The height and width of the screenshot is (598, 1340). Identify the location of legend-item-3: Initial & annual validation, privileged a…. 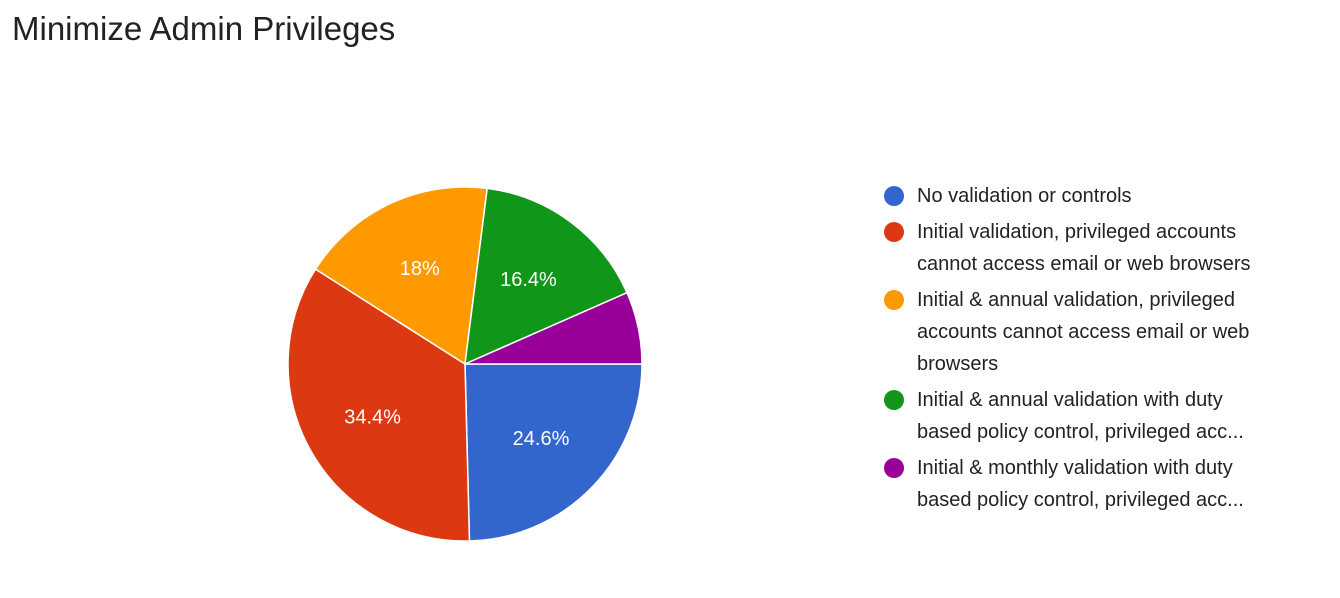
(1104, 332).